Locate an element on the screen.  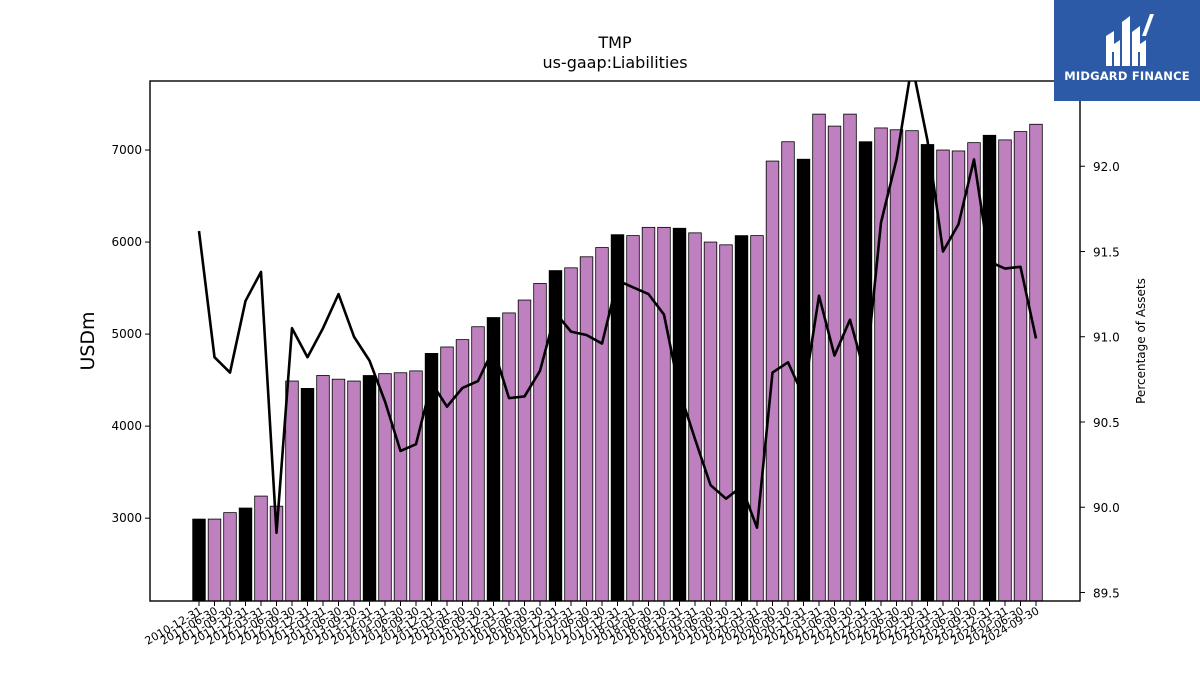
y-tick-label: 6000 is located at coordinates (126, 242).